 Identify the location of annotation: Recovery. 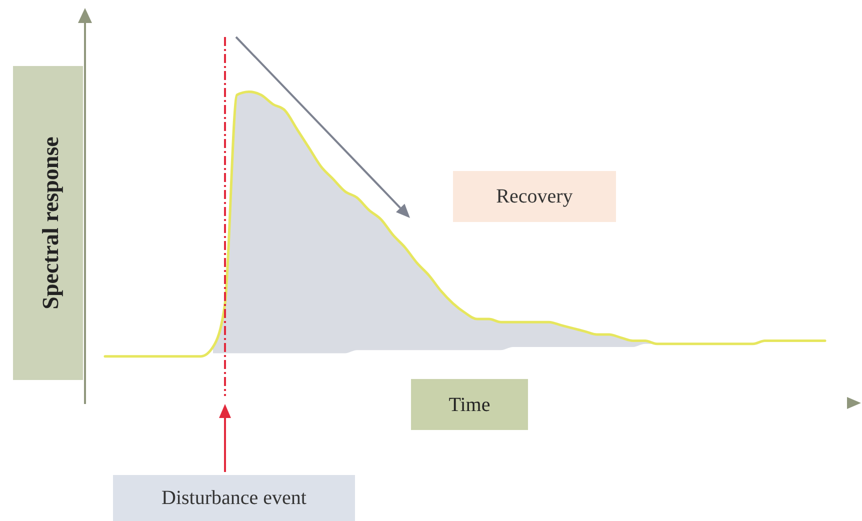
(534, 197).